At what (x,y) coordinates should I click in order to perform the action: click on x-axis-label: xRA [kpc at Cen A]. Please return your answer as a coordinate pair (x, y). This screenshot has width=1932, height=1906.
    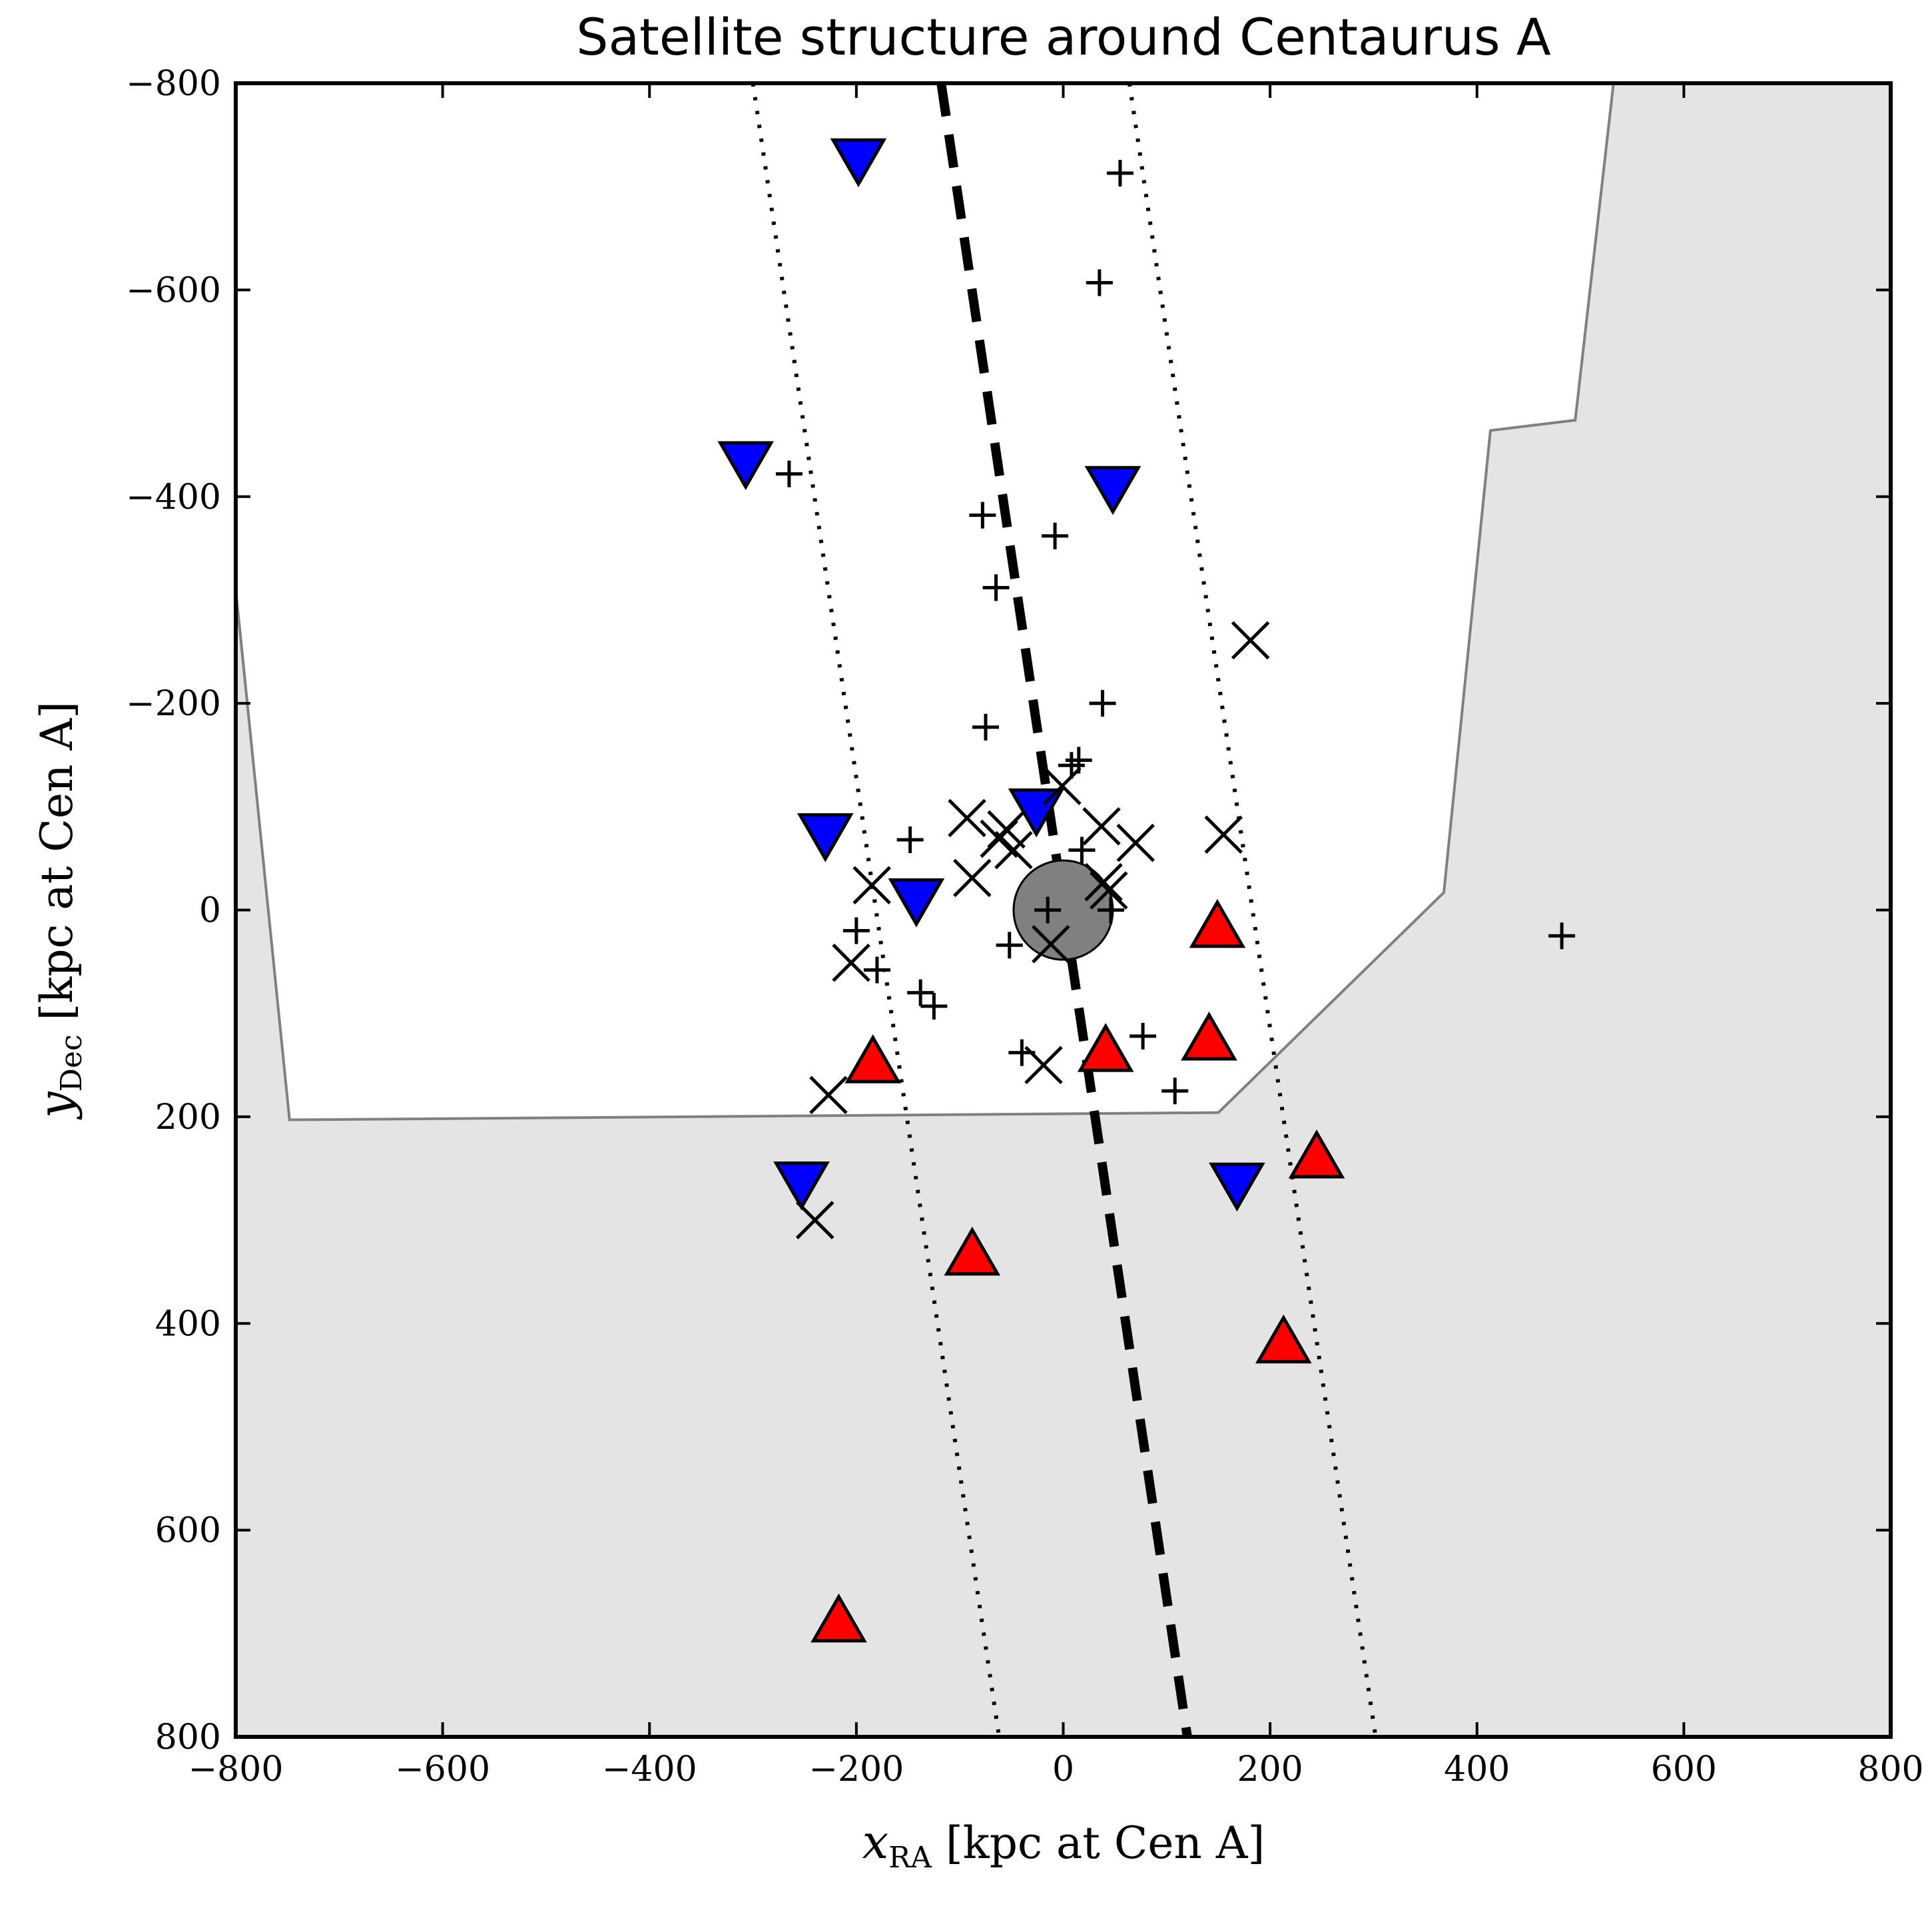
    Looking at the image, I should click on (1063, 1845).